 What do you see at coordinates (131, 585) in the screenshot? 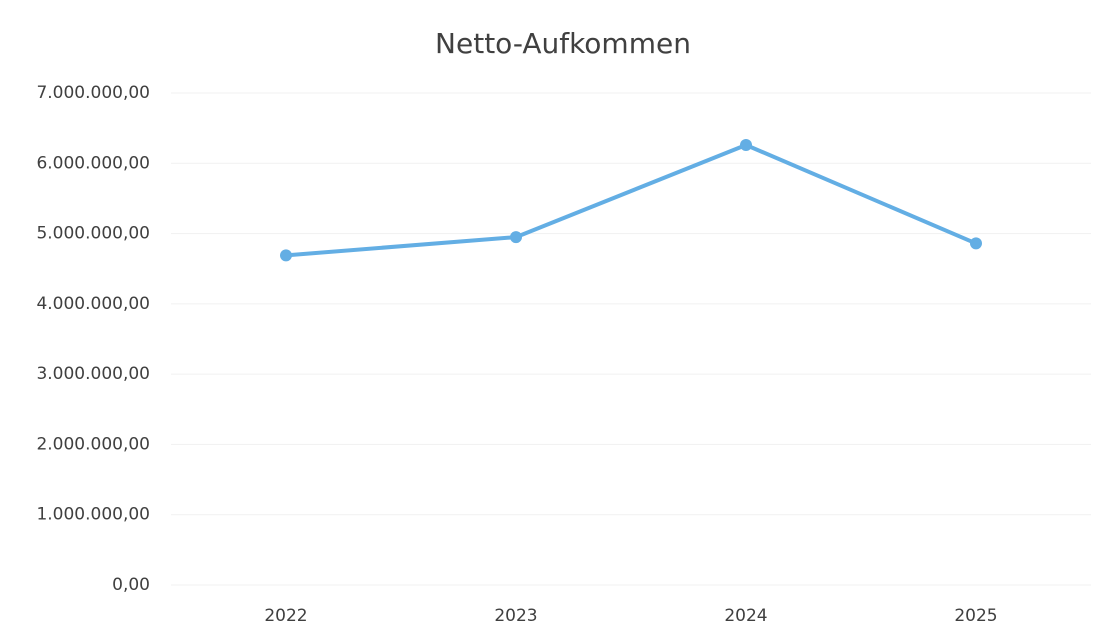
I see `y-tick-label: 0,00` at bounding box center [131, 585].